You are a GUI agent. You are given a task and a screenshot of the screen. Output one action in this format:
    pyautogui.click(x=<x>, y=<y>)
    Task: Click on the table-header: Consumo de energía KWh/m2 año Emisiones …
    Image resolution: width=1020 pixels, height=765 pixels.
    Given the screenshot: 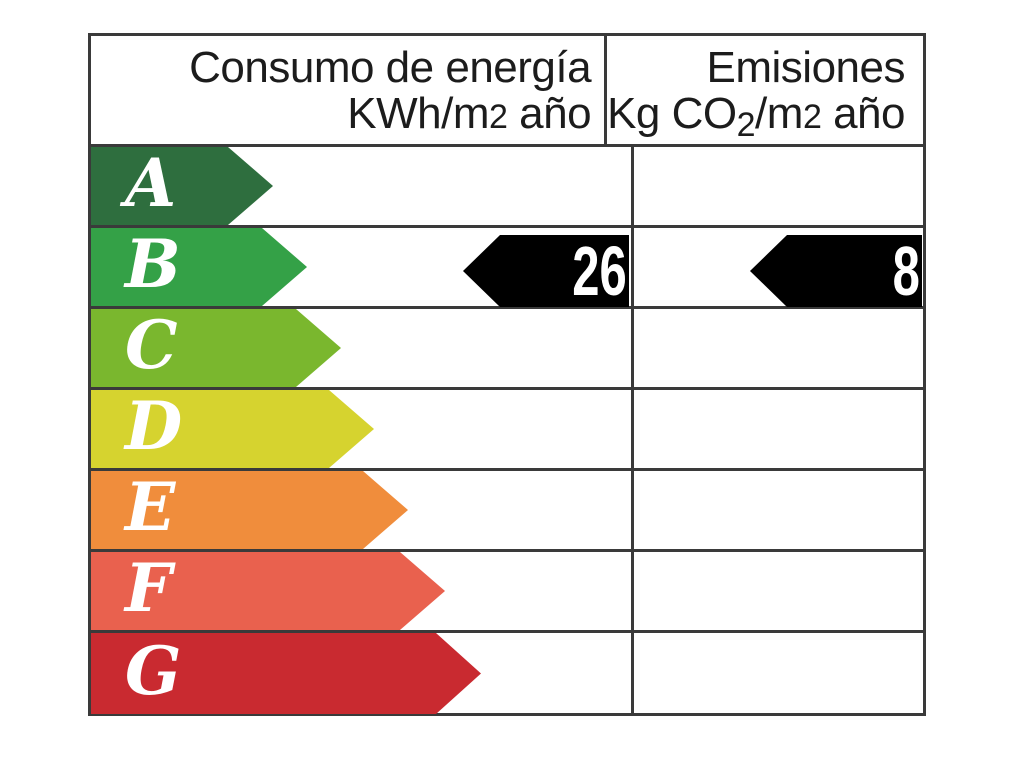 What is the action you would take?
    pyautogui.click(x=507, y=91)
    